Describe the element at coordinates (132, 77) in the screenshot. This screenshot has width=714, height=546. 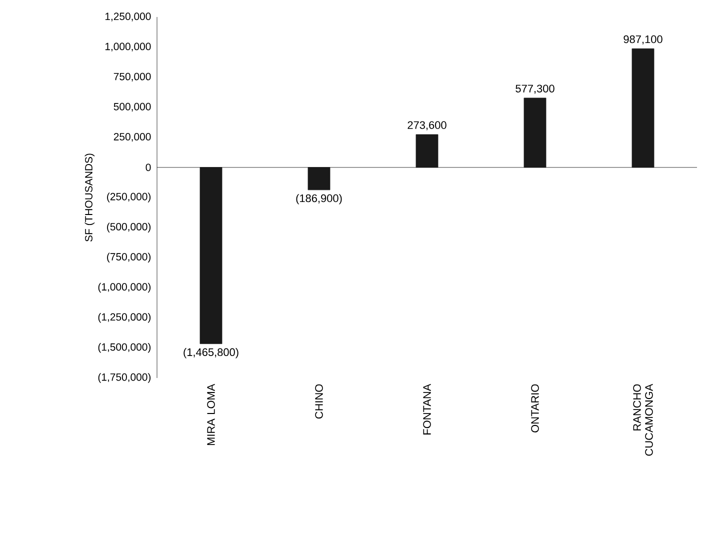
I see `y-tick-label: 750,000` at that location.